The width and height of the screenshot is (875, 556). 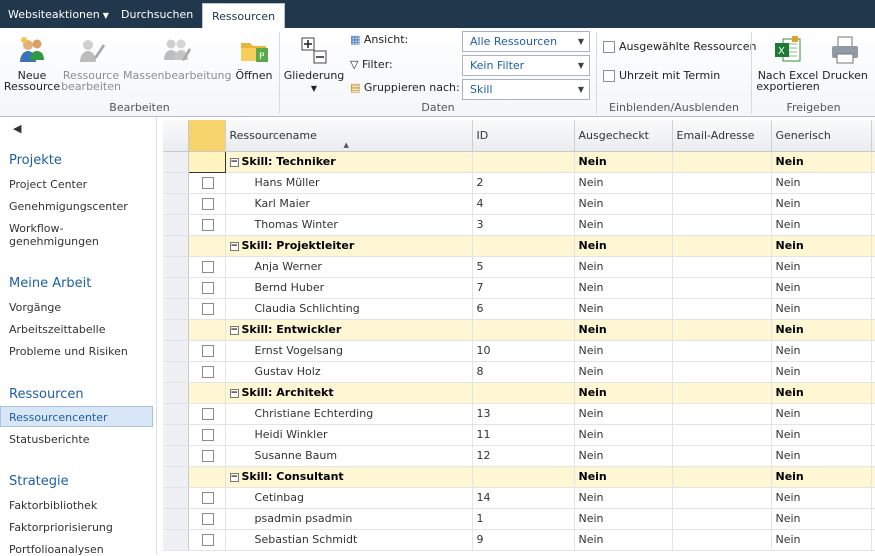 What do you see at coordinates (519, 477) in the screenshot?
I see `group-row: − Skill: Consultant Nein Nein` at bounding box center [519, 477].